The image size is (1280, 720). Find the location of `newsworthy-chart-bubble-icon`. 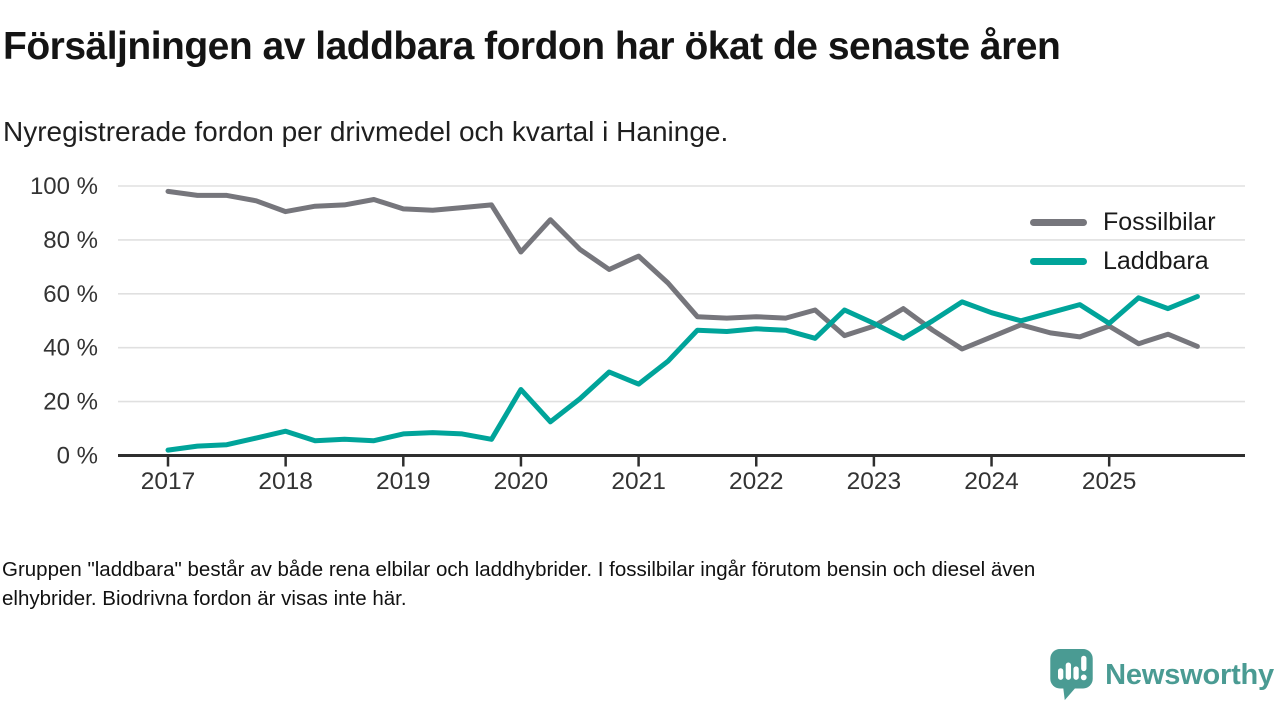

newsworthy-chart-bubble-icon is located at coordinates (1071, 674).